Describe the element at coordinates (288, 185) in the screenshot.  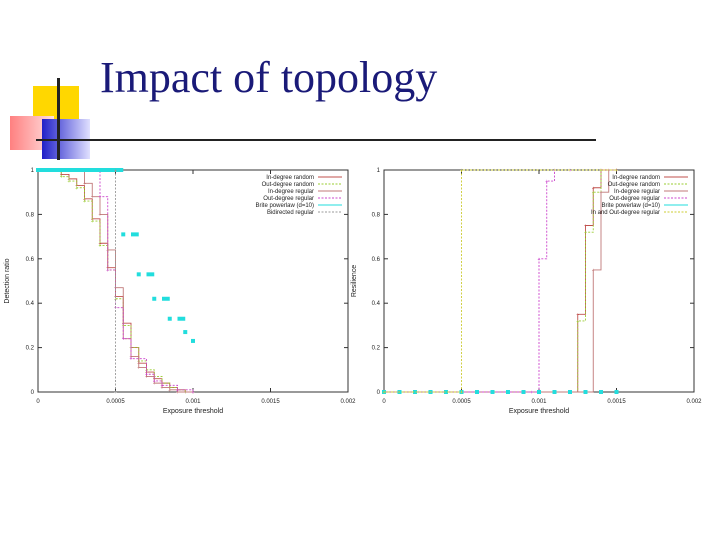
I see `legend-label: Out-degree random` at that location.